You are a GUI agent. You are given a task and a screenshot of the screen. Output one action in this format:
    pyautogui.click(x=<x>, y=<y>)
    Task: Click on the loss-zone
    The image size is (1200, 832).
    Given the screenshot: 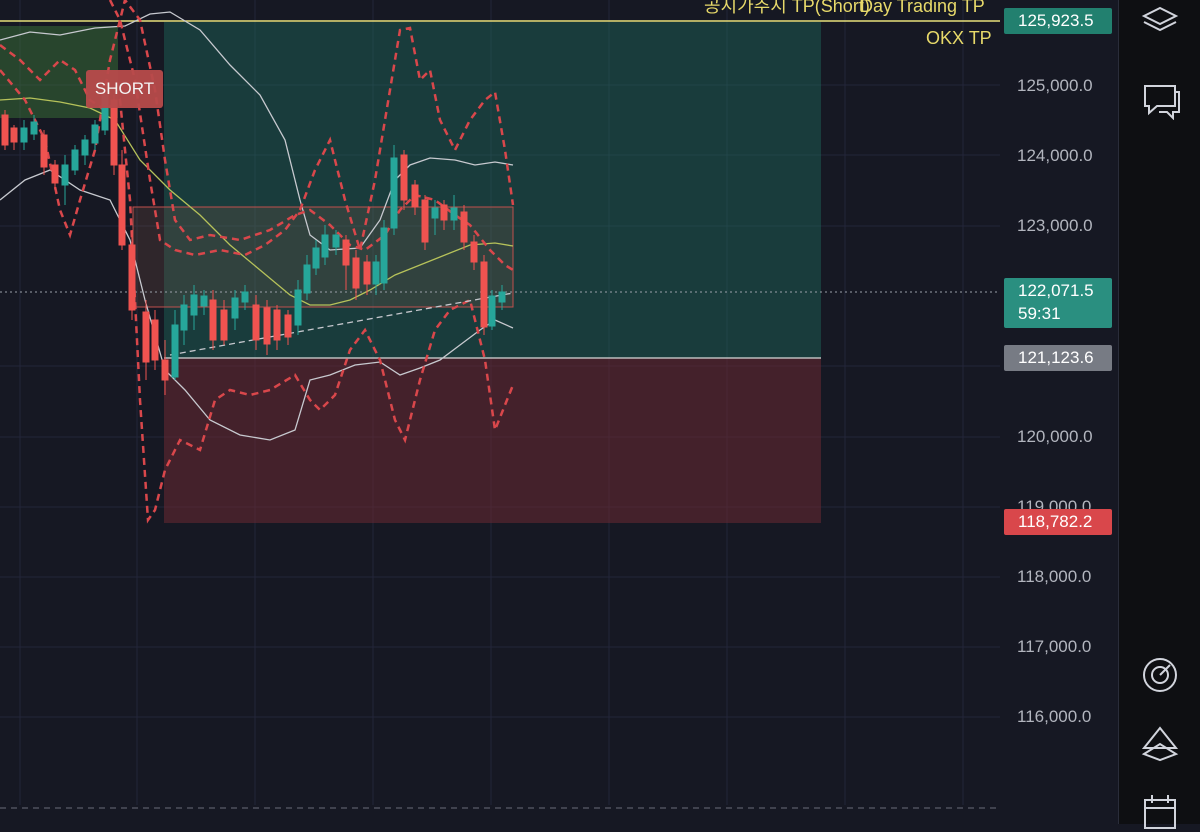 What is the action you would take?
    pyautogui.click(x=492, y=440)
    